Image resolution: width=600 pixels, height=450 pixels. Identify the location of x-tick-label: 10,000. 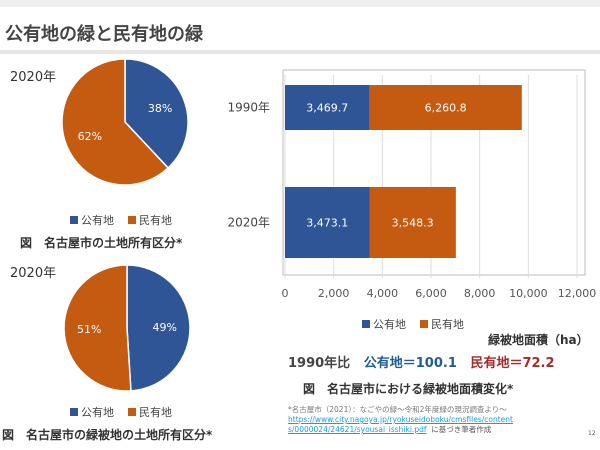
(528, 293).